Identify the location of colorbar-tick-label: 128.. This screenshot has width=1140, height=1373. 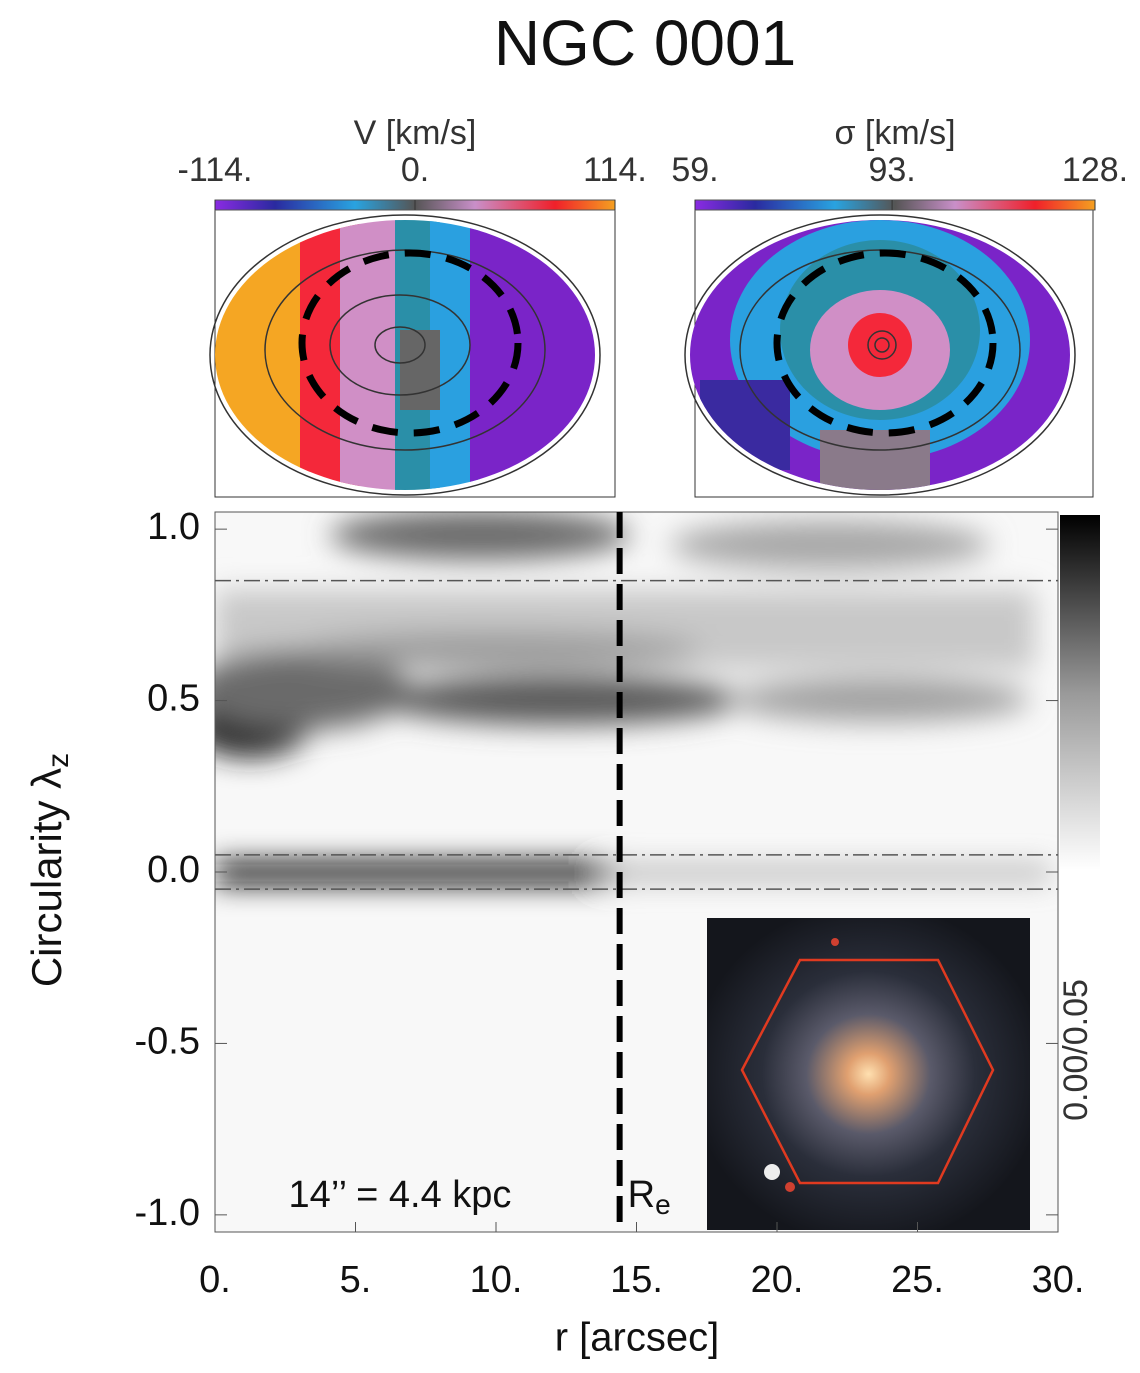
(1095, 170).